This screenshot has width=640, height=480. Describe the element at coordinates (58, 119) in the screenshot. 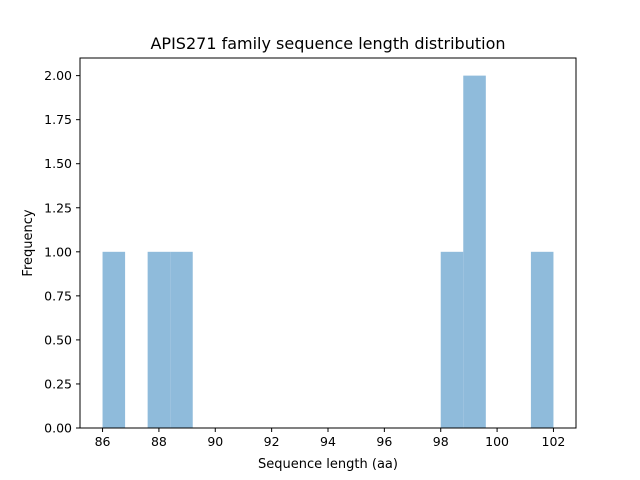

I see `y-tick-label-7: 1.75` at that location.